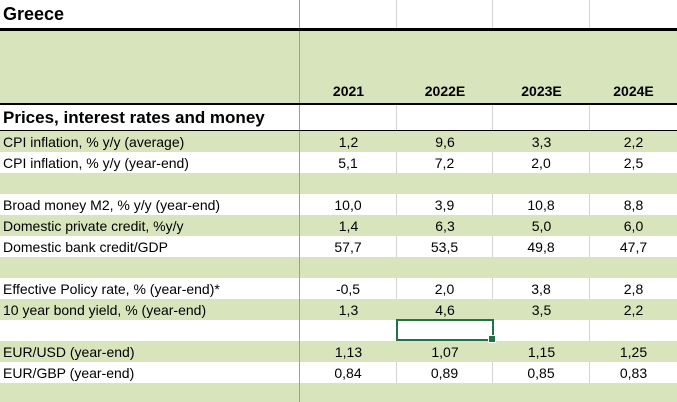 The height and width of the screenshot is (402, 677). I want to click on row-label: CPI inflation, % y/y (year-end), so click(150, 162).